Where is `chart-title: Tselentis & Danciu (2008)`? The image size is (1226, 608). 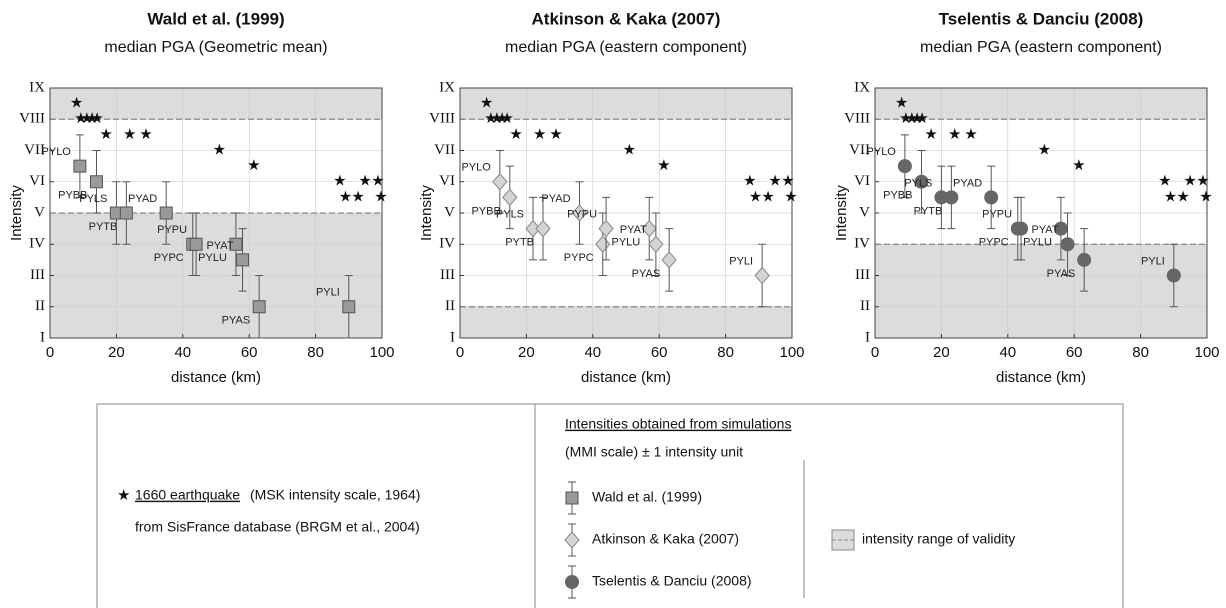
chart-title: Tselentis & Danciu (2008) is located at coordinates (1041, 18).